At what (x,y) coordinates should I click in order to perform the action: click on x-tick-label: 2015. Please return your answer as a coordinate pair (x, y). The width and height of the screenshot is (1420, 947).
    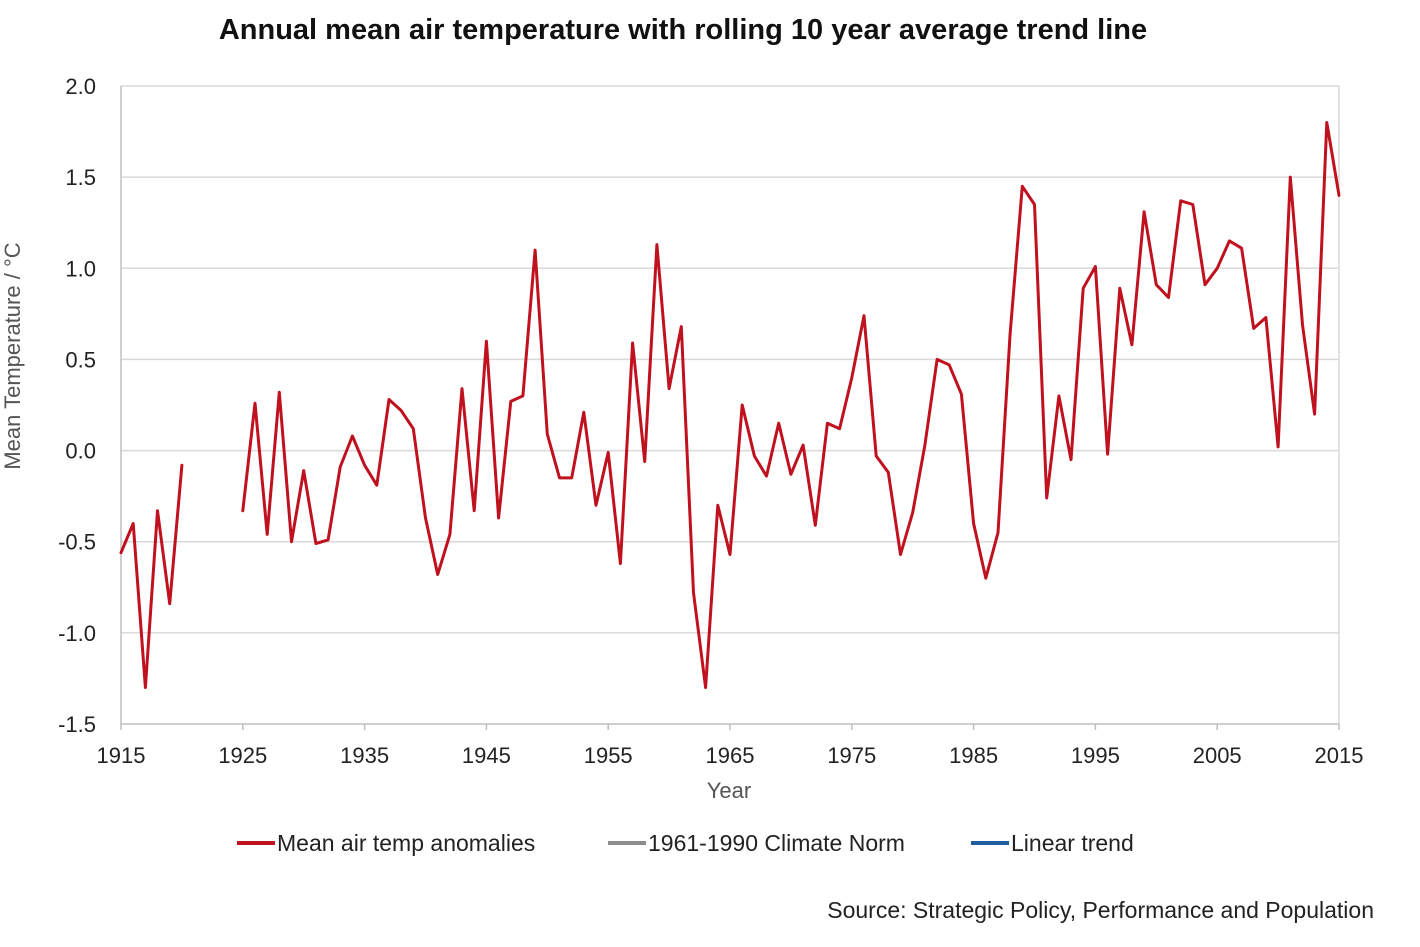
    Looking at the image, I should click on (1339, 755).